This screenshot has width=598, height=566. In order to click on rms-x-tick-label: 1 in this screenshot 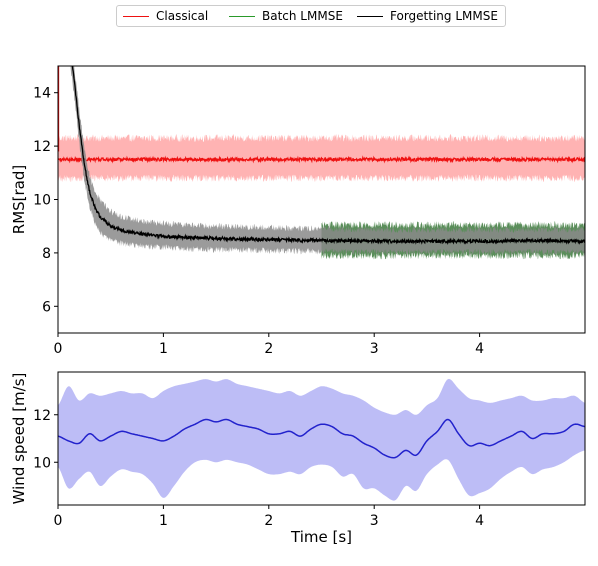, I will do `click(163, 349)`.